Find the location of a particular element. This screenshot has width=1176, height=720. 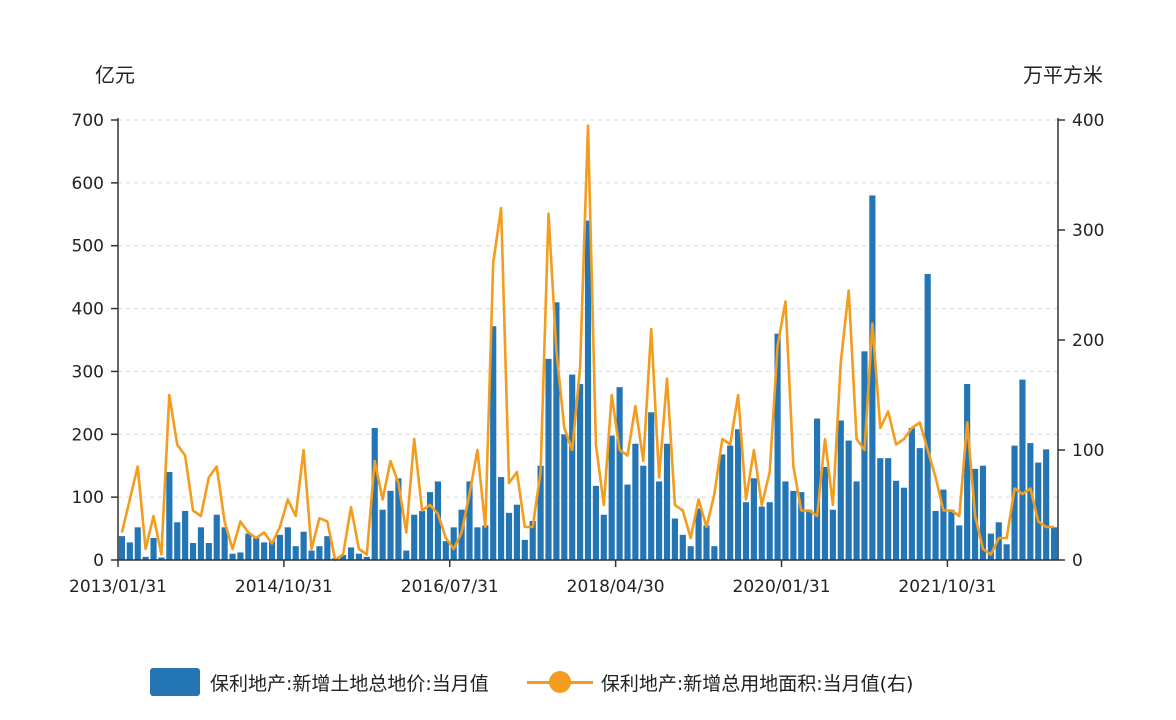

legend: 保利地产:新增土地总地价:当月值 保利地产:新增总用地面积:当月值(右) is located at coordinates (531, 682).